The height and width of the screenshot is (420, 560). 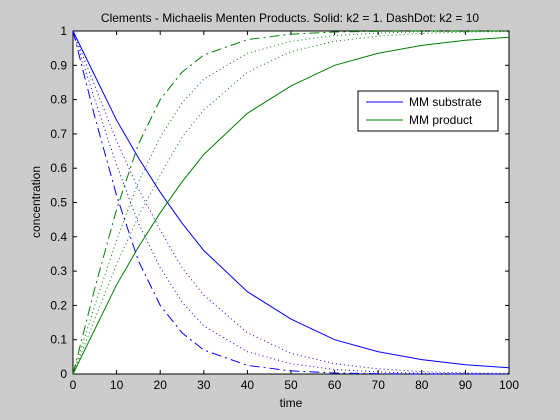 I want to click on y-tick-label: 0, so click(x=63, y=374).